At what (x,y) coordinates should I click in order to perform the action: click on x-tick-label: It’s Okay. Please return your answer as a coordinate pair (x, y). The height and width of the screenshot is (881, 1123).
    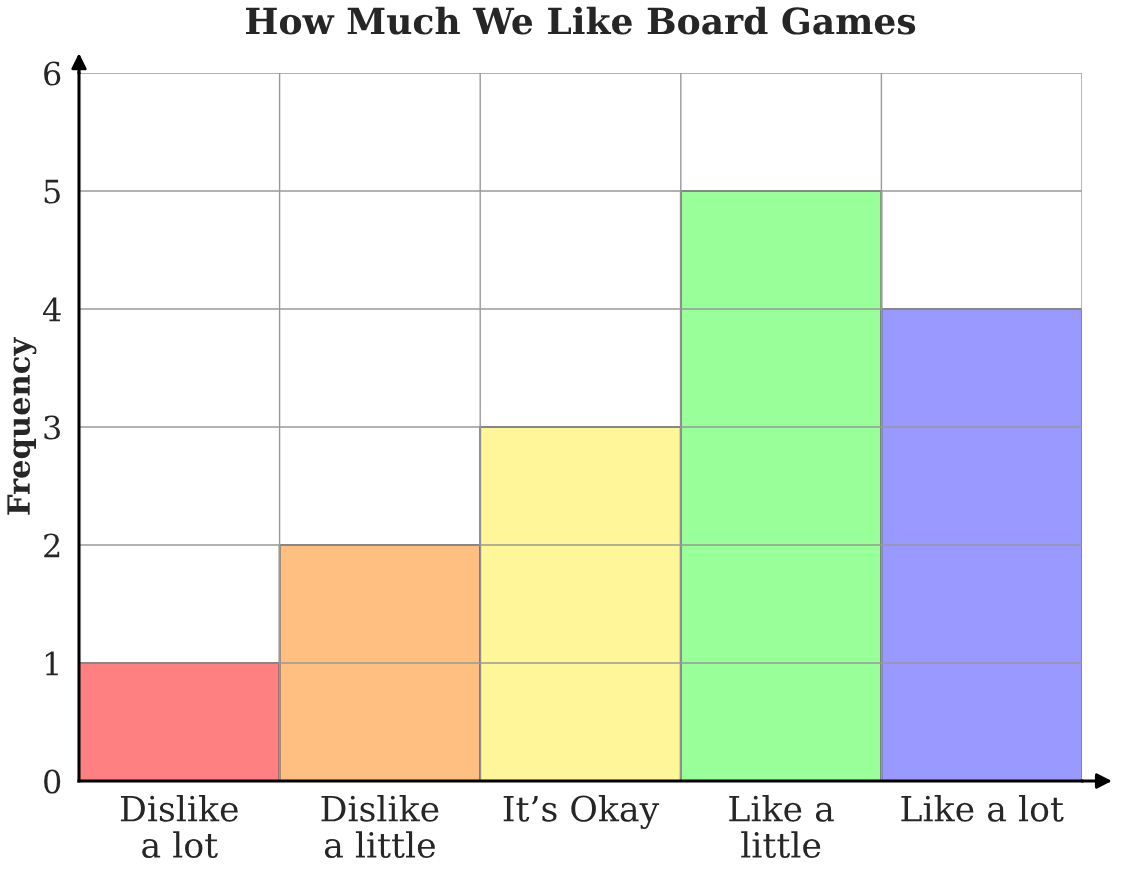
    Looking at the image, I should click on (581, 811).